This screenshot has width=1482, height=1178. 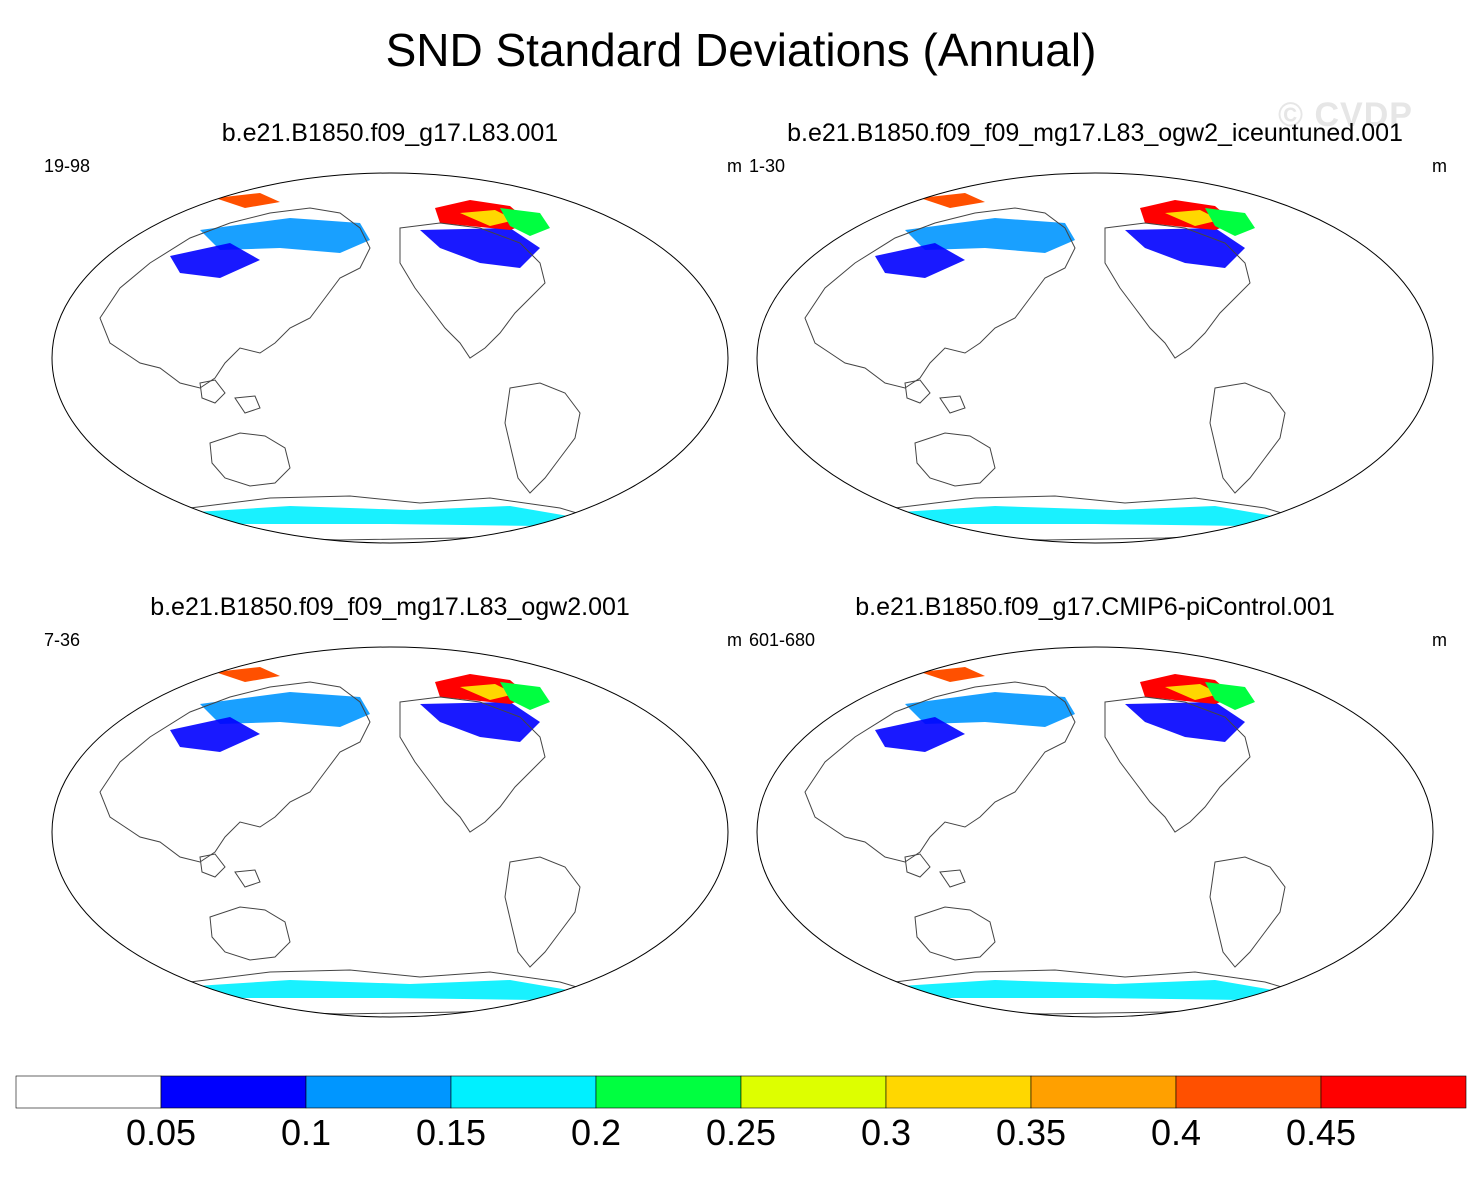 I want to click on colorbar-tick-label: 0.45, so click(x=1321, y=1132).